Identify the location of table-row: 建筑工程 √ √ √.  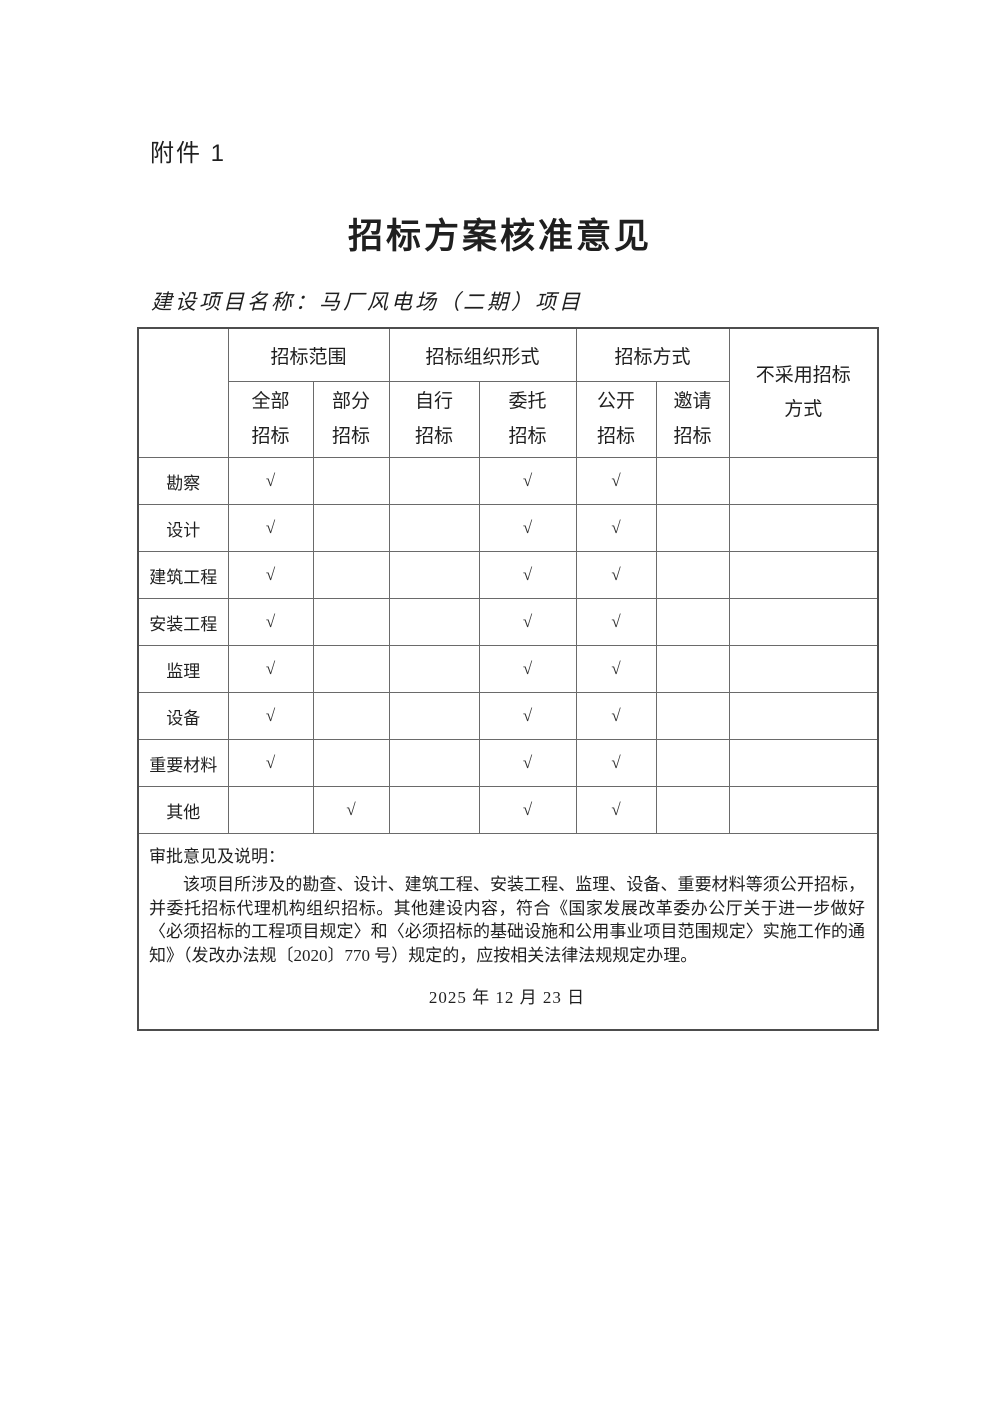
(508, 575).